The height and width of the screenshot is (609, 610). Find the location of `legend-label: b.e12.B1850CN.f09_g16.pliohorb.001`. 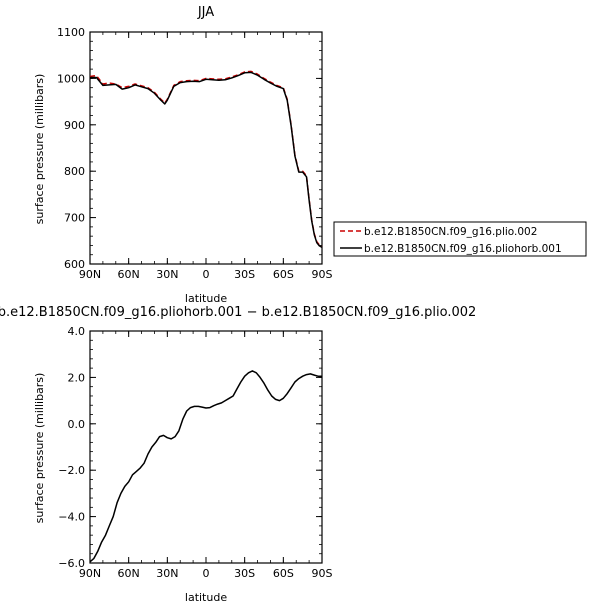

legend-label: b.e12.B1850CN.f09_g16.pliohorb.001 is located at coordinates (463, 249).